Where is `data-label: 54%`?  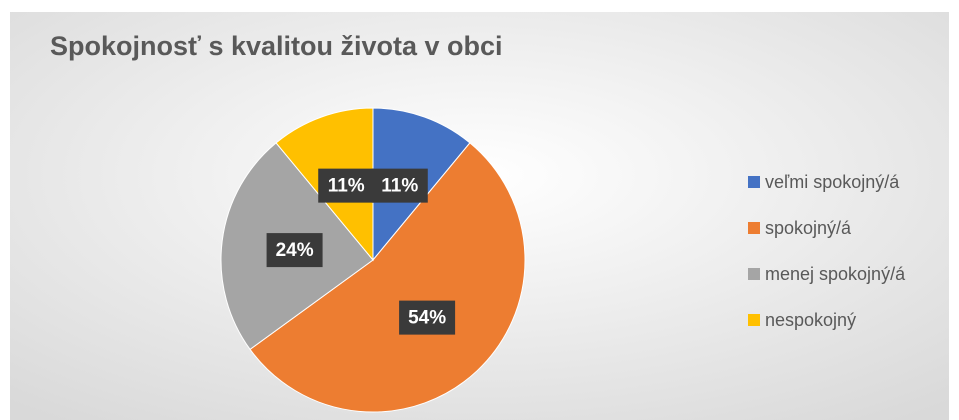 data-label: 54% is located at coordinates (427, 318).